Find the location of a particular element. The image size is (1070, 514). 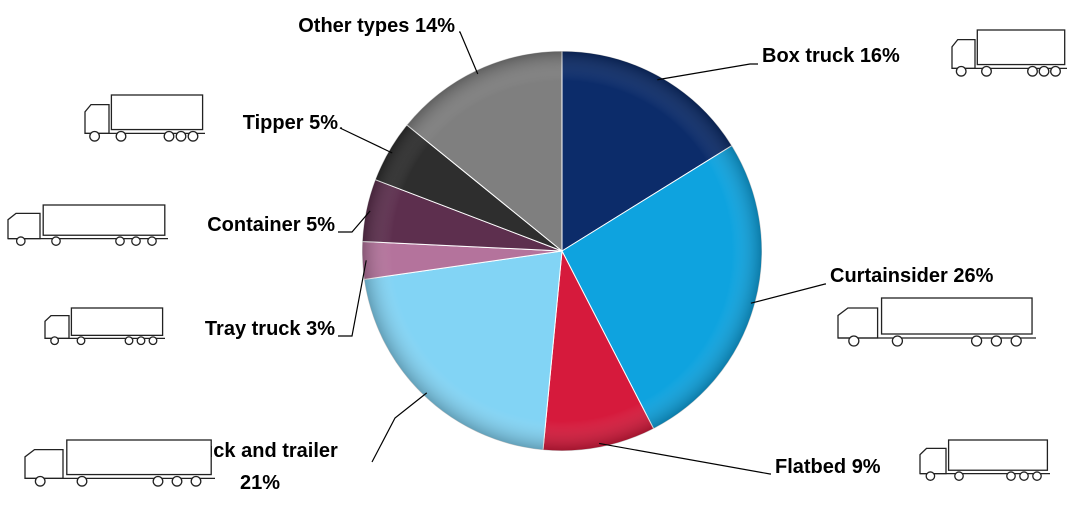

category-label: Tray truck is located at coordinates (253, 329).